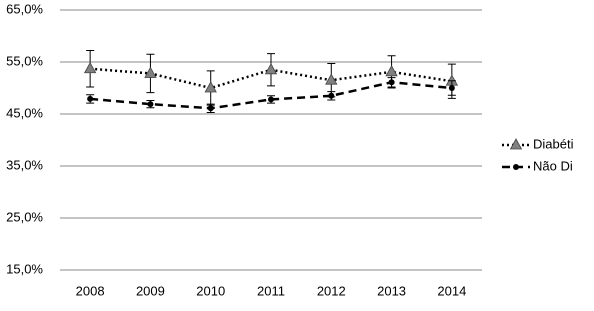  What do you see at coordinates (24, 268) in the screenshot?
I see `y-tick-label: 15,0%` at bounding box center [24, 268].